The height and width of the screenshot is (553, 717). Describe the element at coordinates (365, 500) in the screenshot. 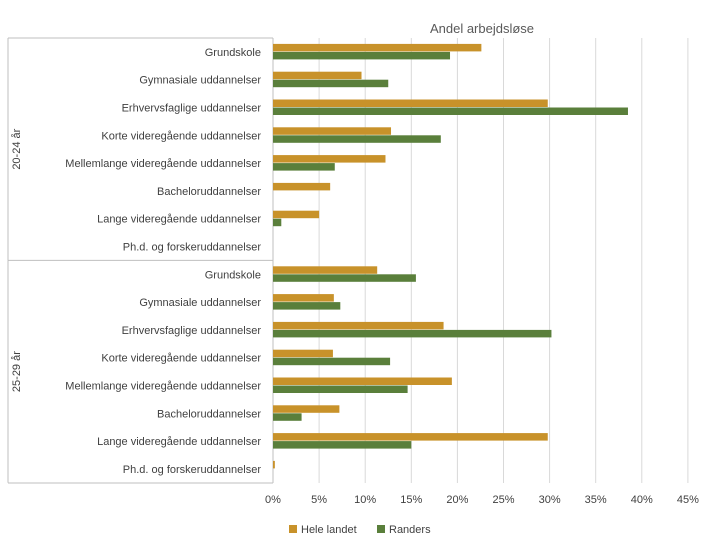

I see `x-tick-label: 10%` at that location.